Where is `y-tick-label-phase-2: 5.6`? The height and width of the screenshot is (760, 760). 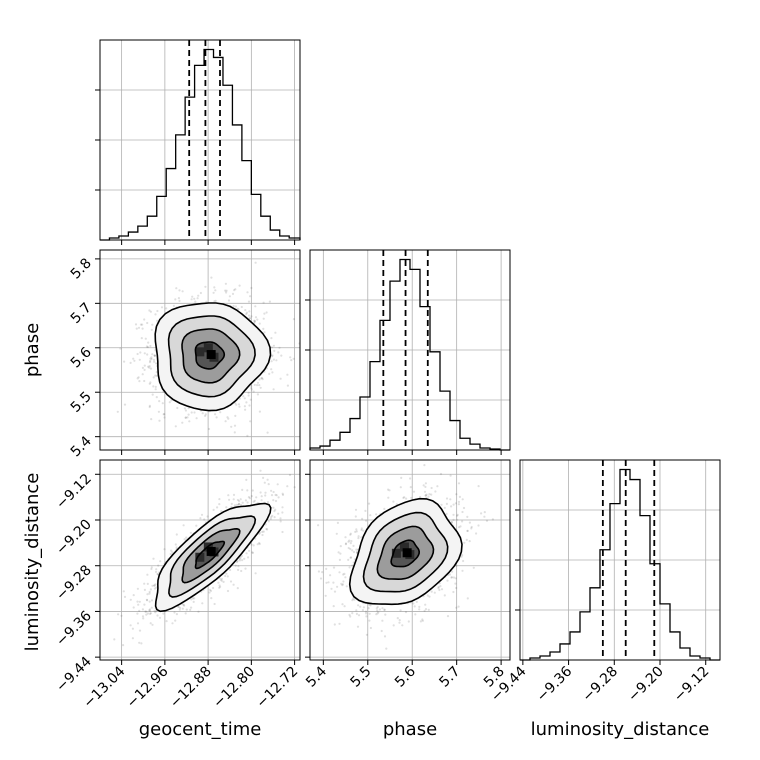
y-tick-label-phase-2: 5.6 is located at coordinates (81, 357).